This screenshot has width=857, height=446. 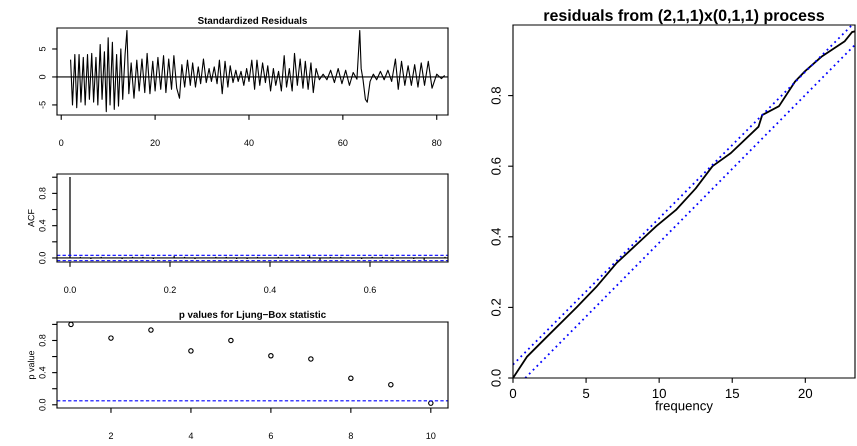 I want to click on y-tick-label: 0.2, so click(x=496, y=307).